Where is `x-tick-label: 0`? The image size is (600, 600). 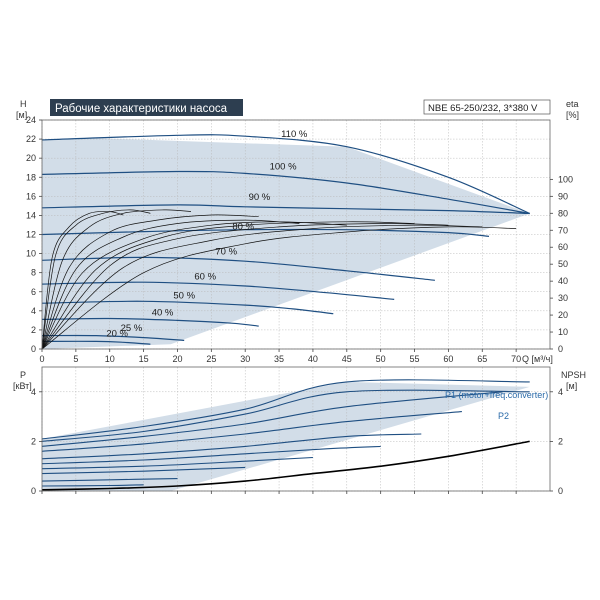
x-tick-label: 0 is located at coordinates (41, 359).